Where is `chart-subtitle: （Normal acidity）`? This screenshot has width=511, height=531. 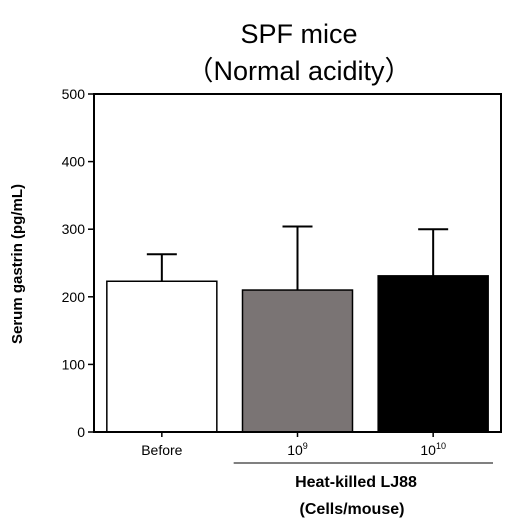
chart-subtitle: （Normal acidity） is located at coordinates (298, 71).